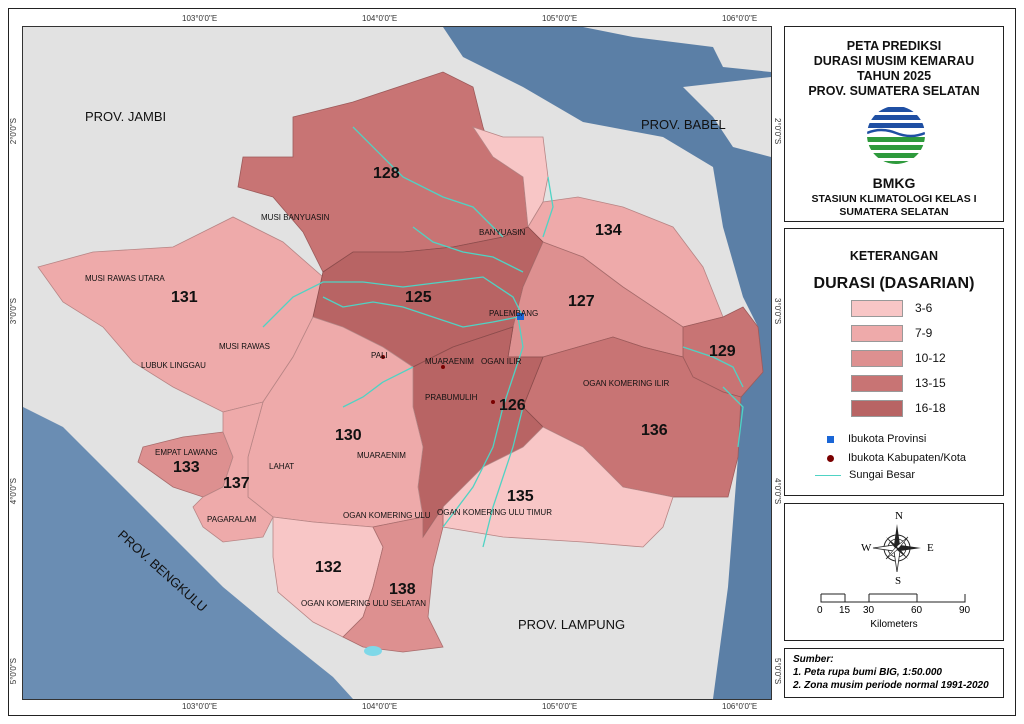  I want to click on map-title-line: TAHUN 2025, so click(894, 76).